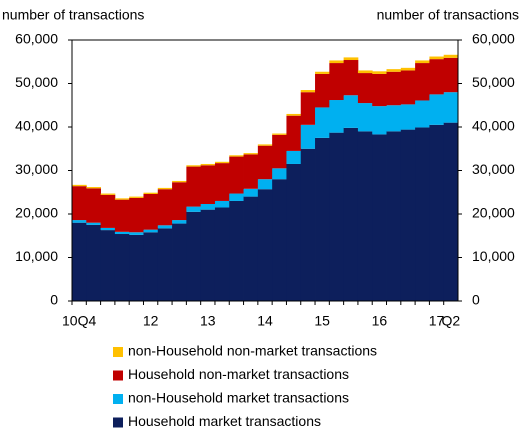 The image size is (521, 435). What do you see at coordinates (36, 39) in the screenshot?
I see `y-tick-label: 60,000` at bounding box center [36, 39].